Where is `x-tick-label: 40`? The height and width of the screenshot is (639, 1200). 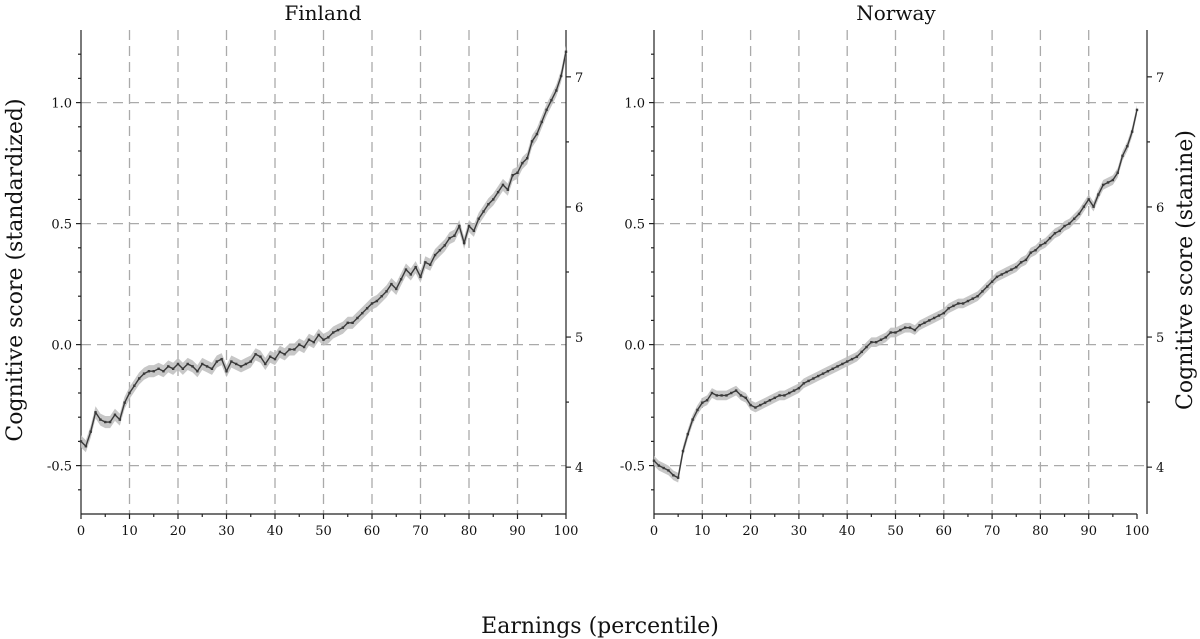
x-tick-label: 40 is located at coordinates (275, 531).